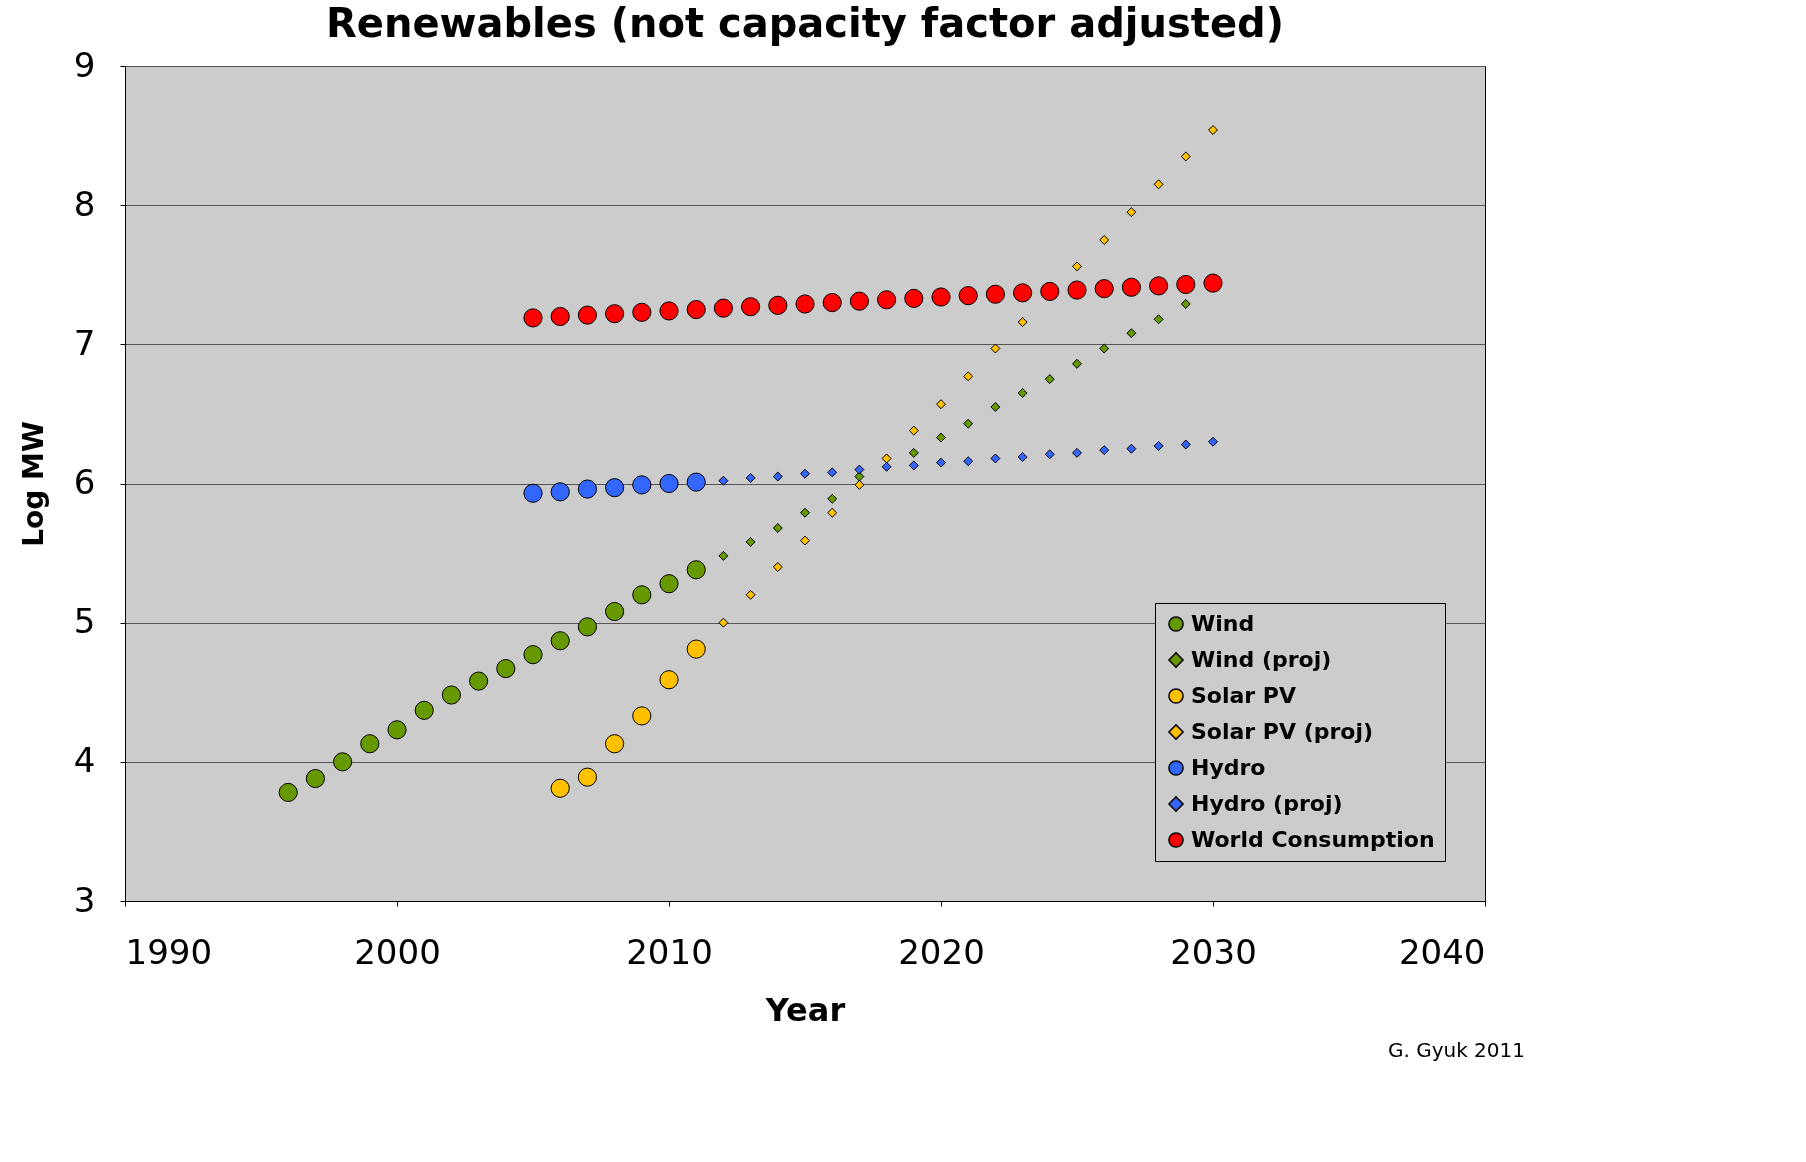  What do you see at coordinates (1267, 803) in the screenshot?
I see `legend-label: Hydro (proj)` at bounding box center [1267, 803].